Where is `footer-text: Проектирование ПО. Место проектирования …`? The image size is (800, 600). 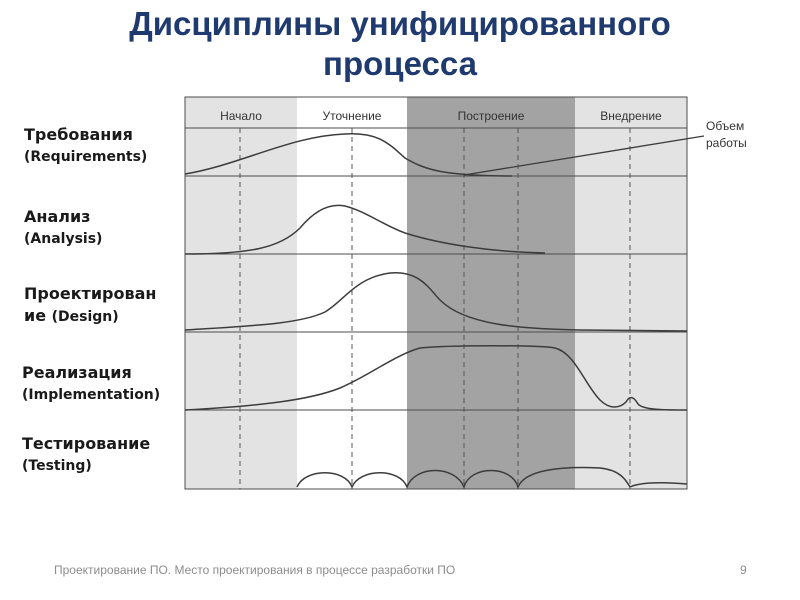
footer-text: Проектирование ПО. Место проектирования … is located at coordinates (255, 570).